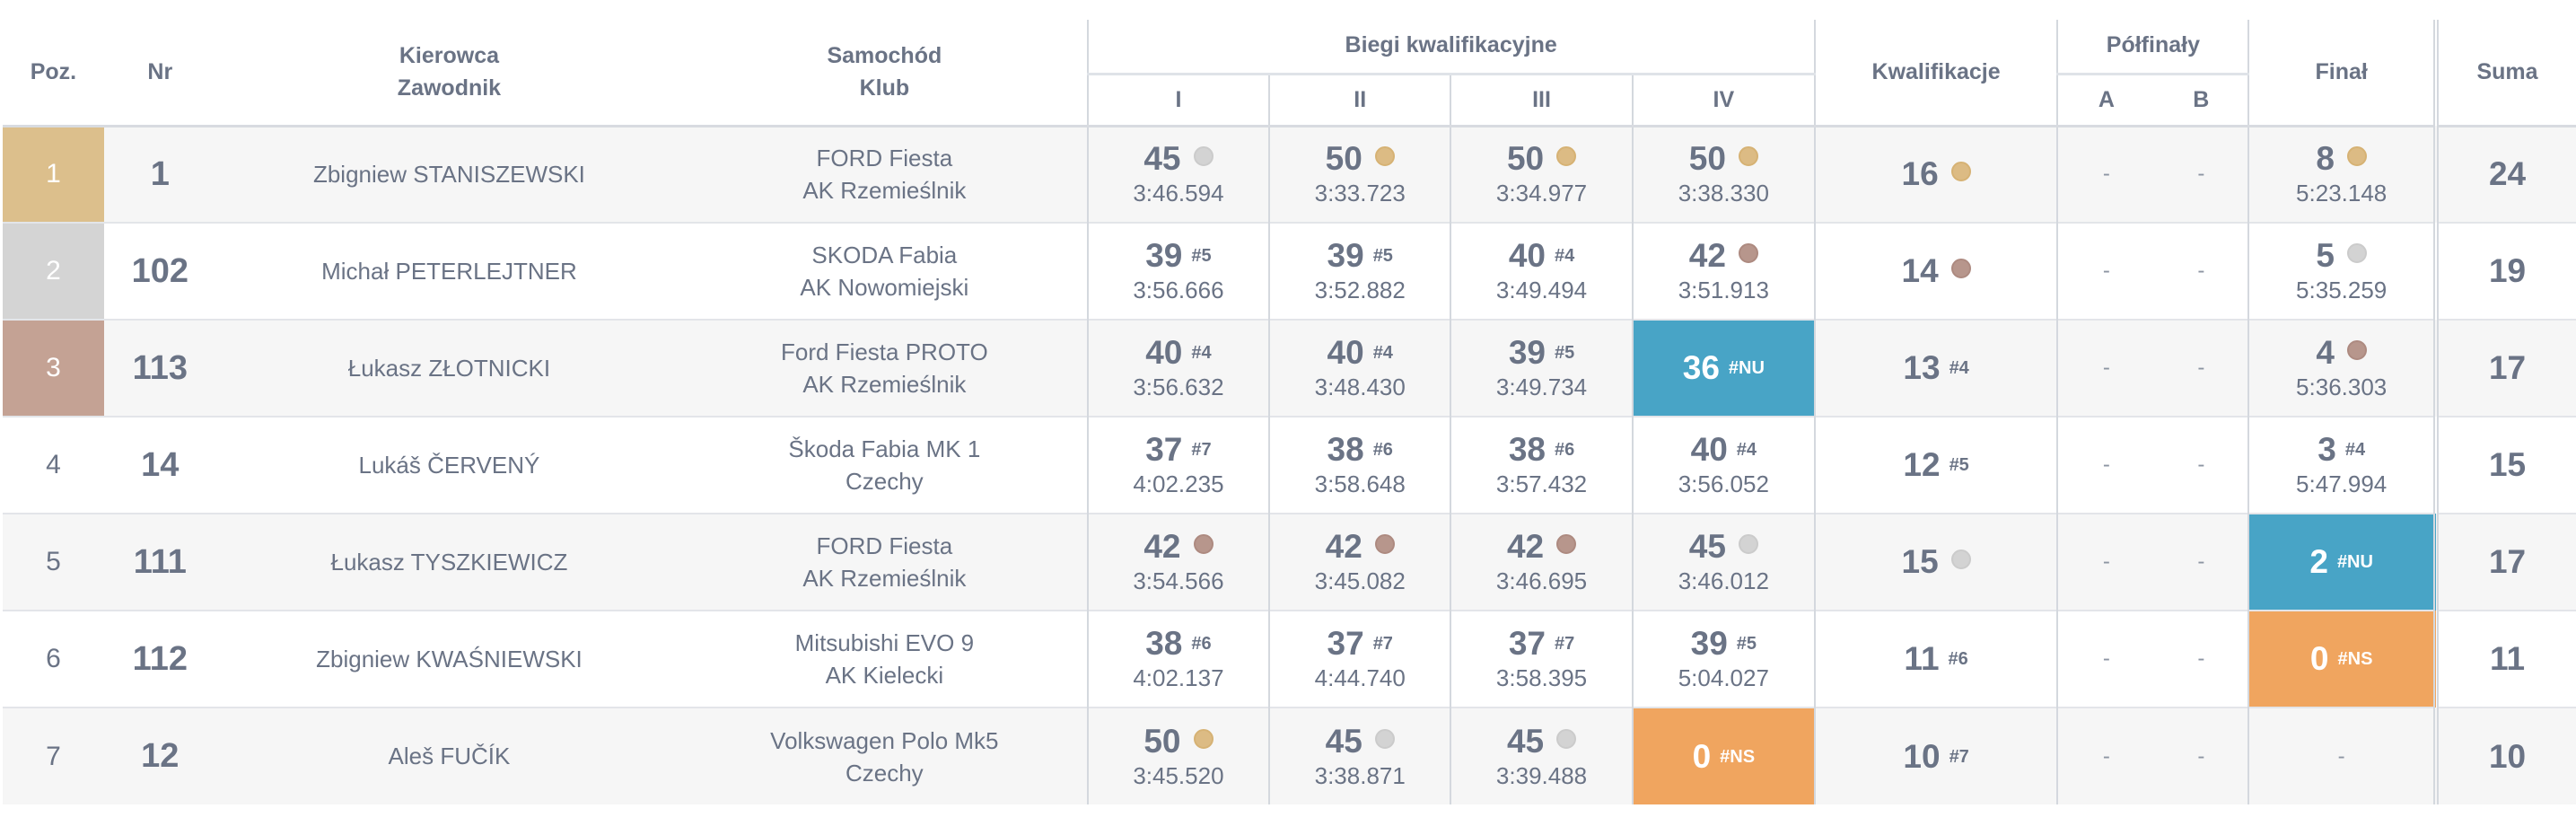 The width and height of the screenshot is (2576, 835). Describe the element at coordinates (1289, 99) in the screenshot. I see `header-subrow: I II III IV A B` at that location.